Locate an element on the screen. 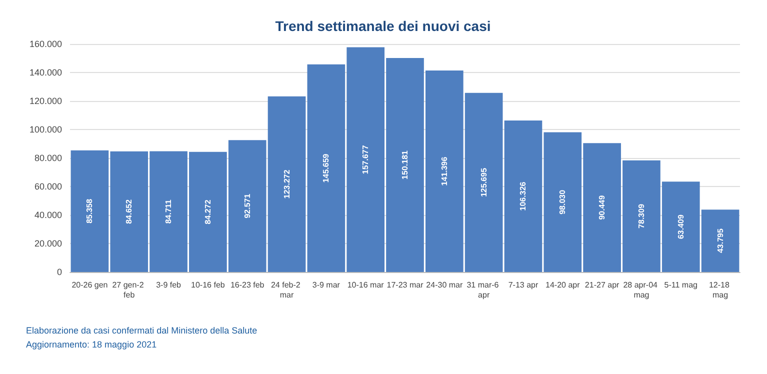 The height and width of the screenshot is (374, 767). data-label: 78.309 is located at coordinates (641, 215).